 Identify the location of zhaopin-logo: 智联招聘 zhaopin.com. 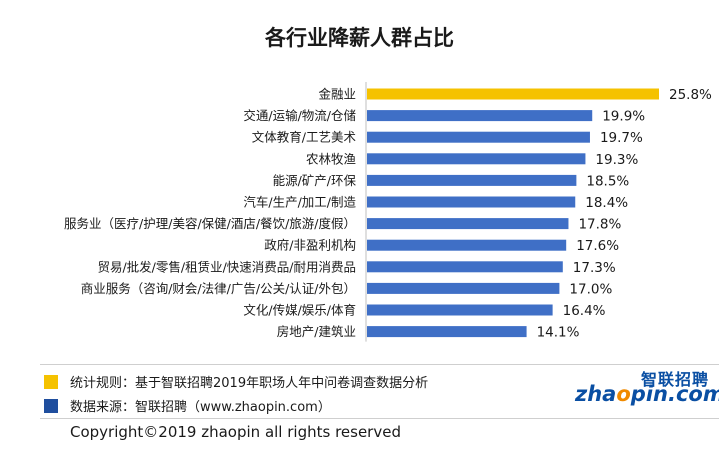
(647, 388).